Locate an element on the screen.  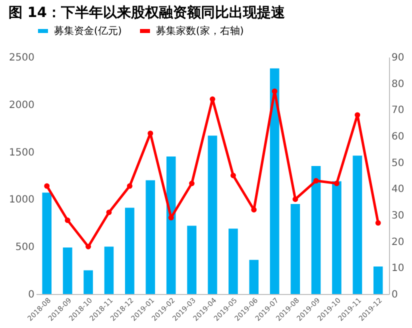
y-tick-label: 0 is located at coordinates (31, 295).